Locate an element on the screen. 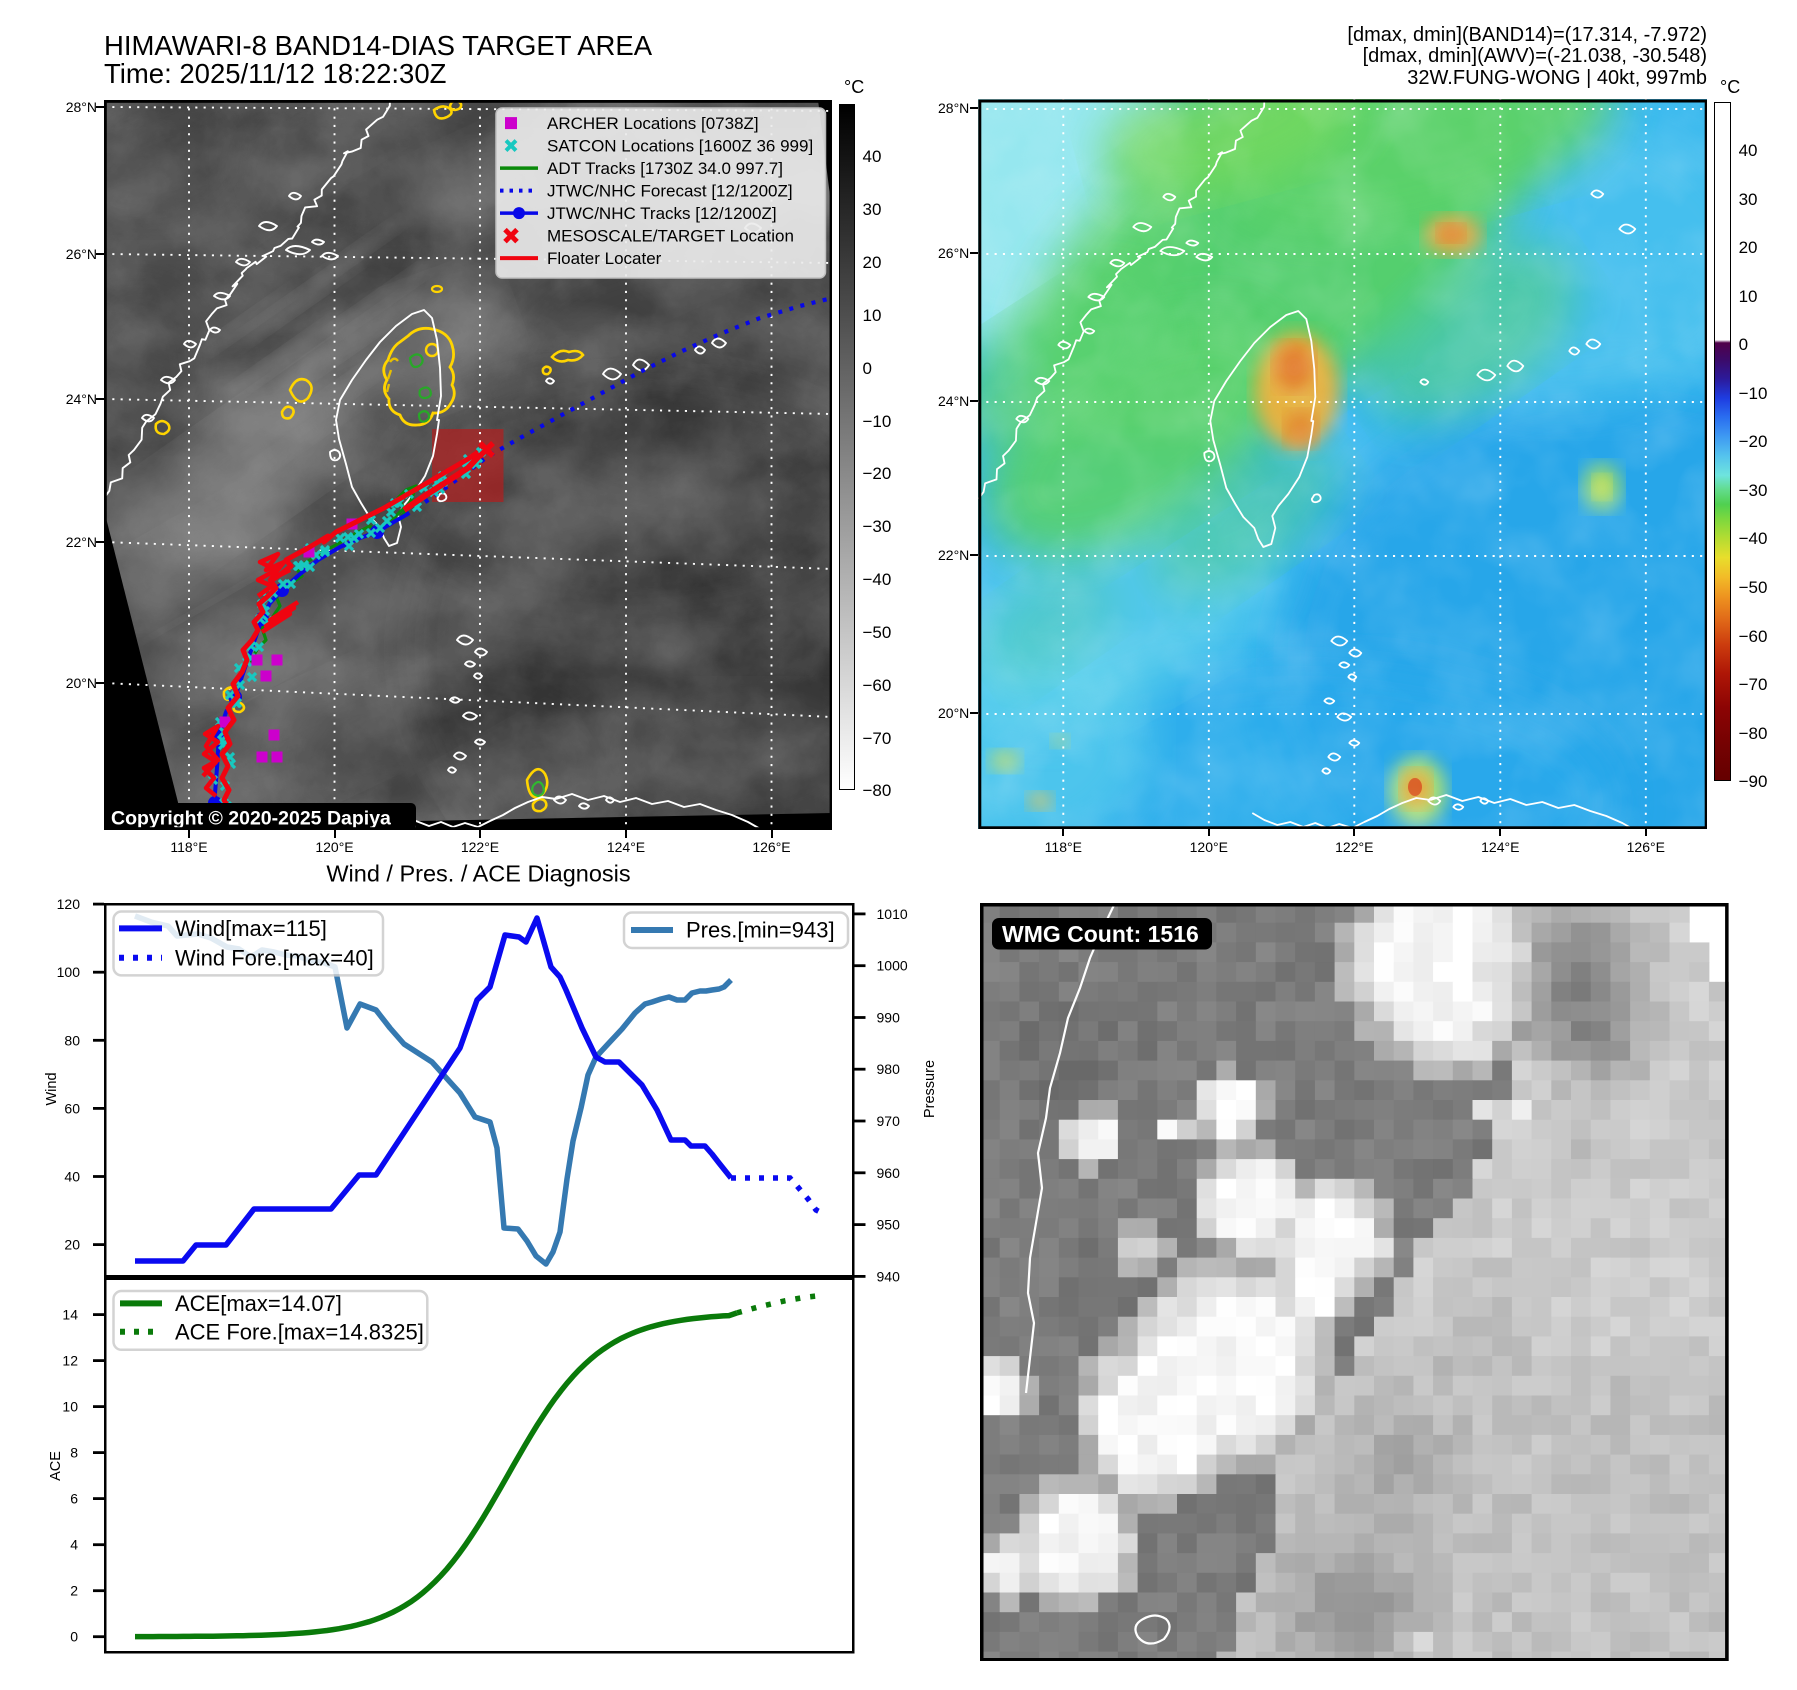 The height and width of the screenshot is (1690, 1797). svg-text: ACE is located at coordinates (56, 1466).